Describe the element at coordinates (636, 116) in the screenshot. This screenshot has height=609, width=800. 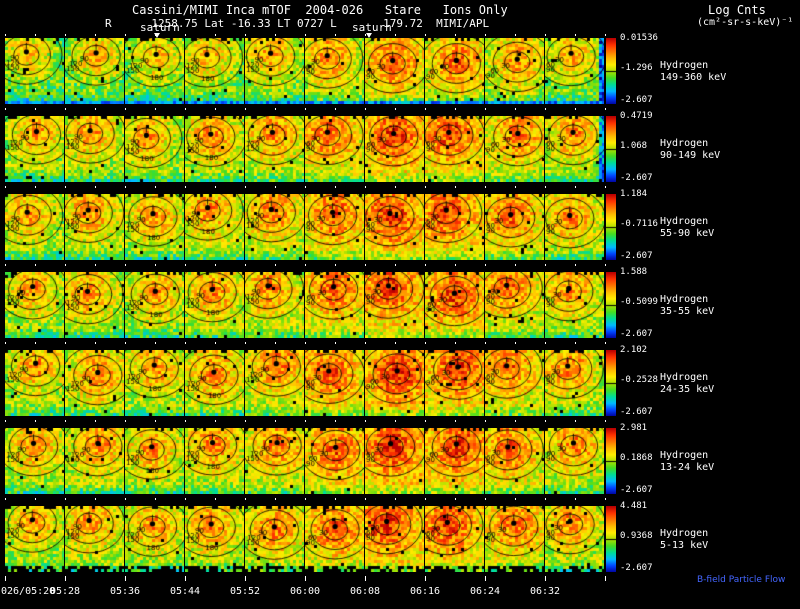
I see `colorbar-max-label: 0.4719` at that location.